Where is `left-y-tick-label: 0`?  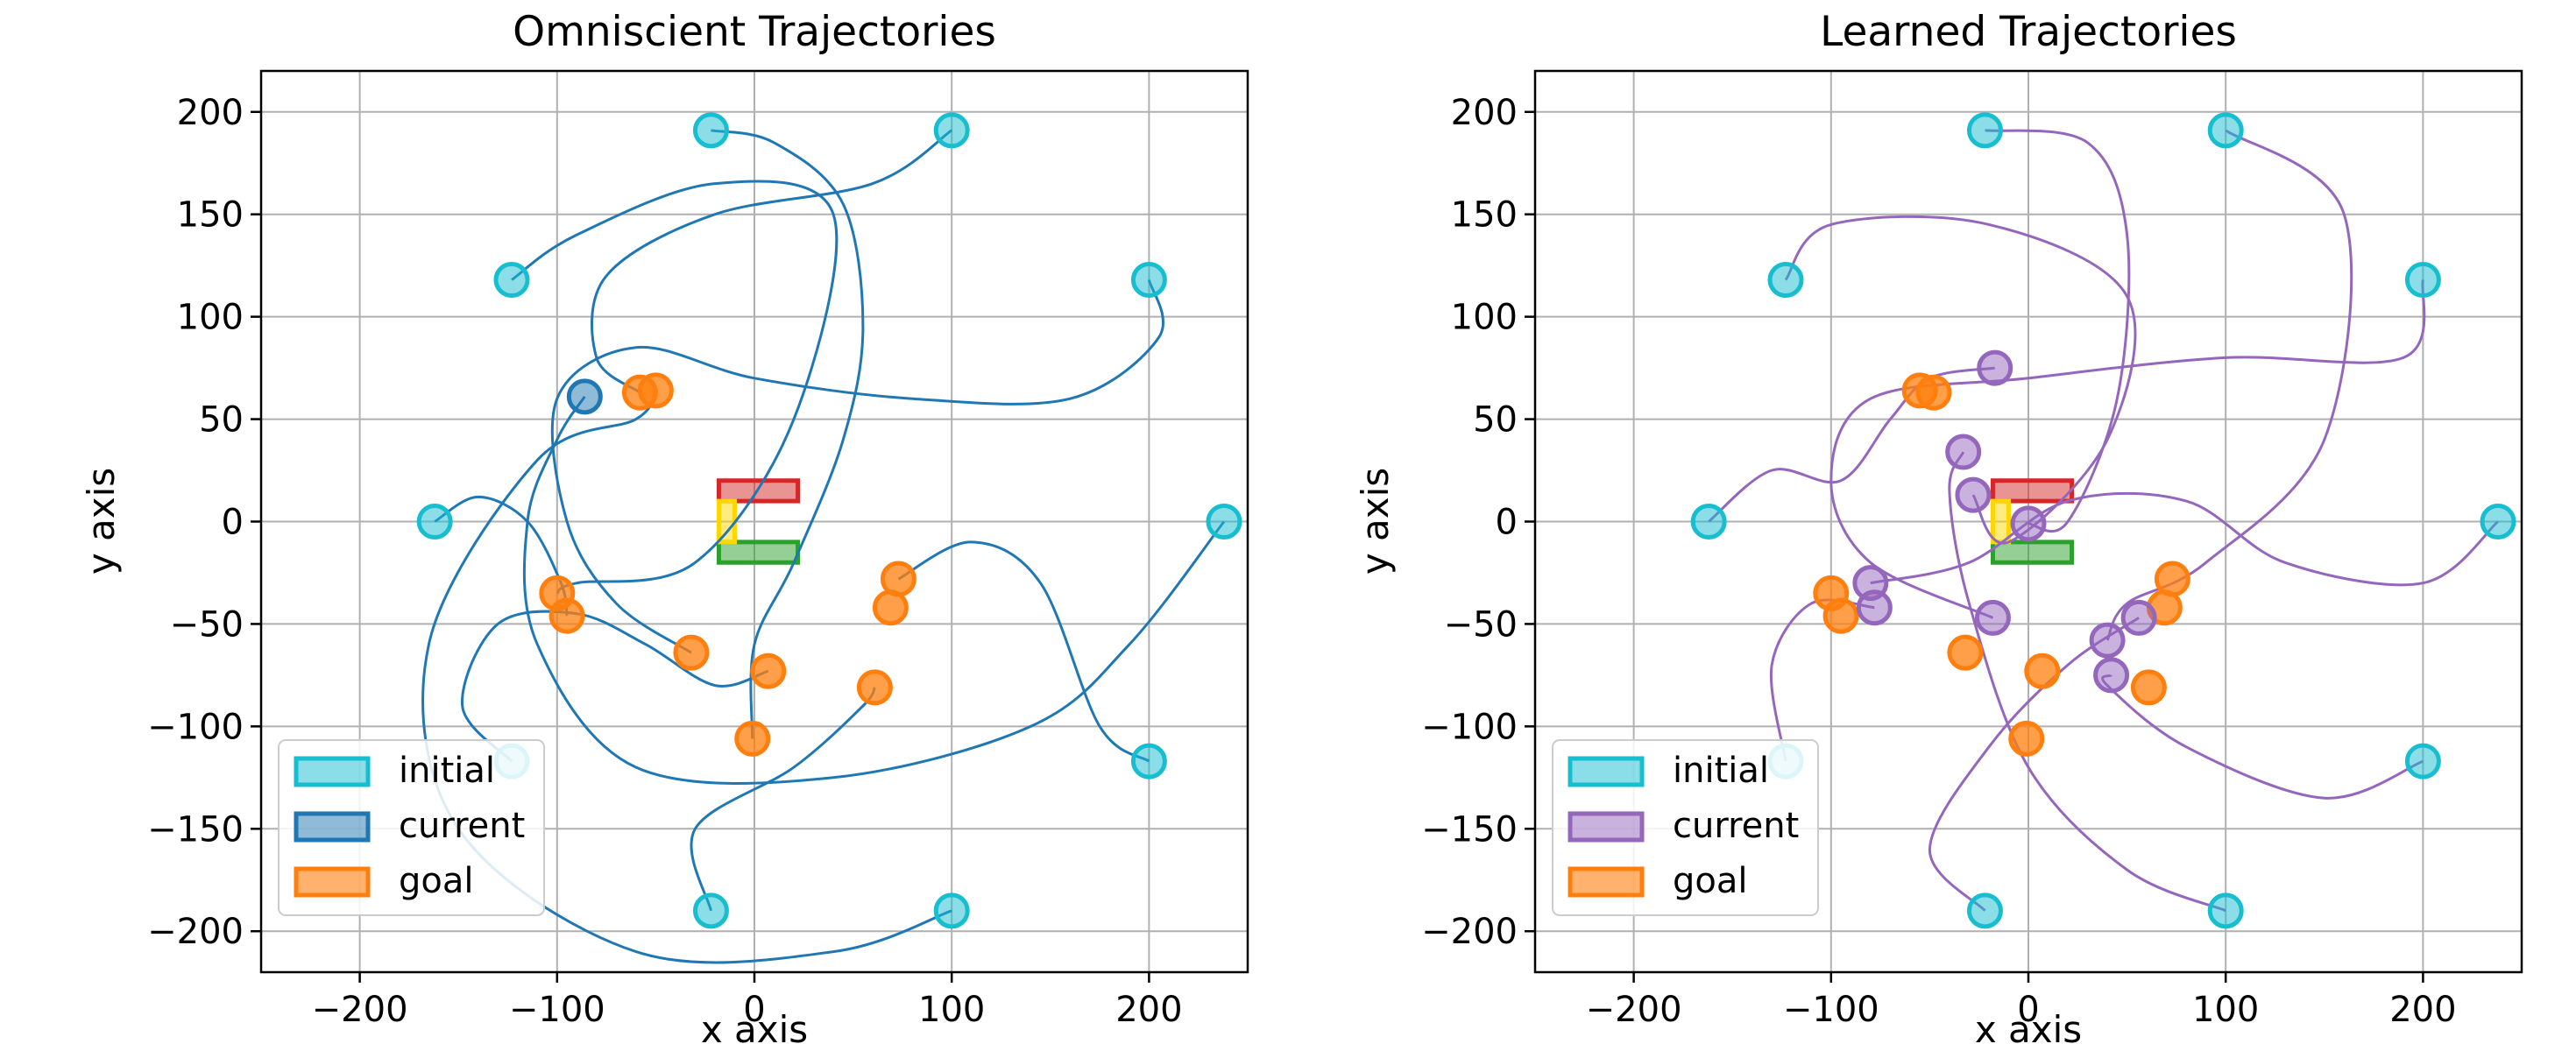 left-y-tick-label: 0 is located at coordinates (233, 523).